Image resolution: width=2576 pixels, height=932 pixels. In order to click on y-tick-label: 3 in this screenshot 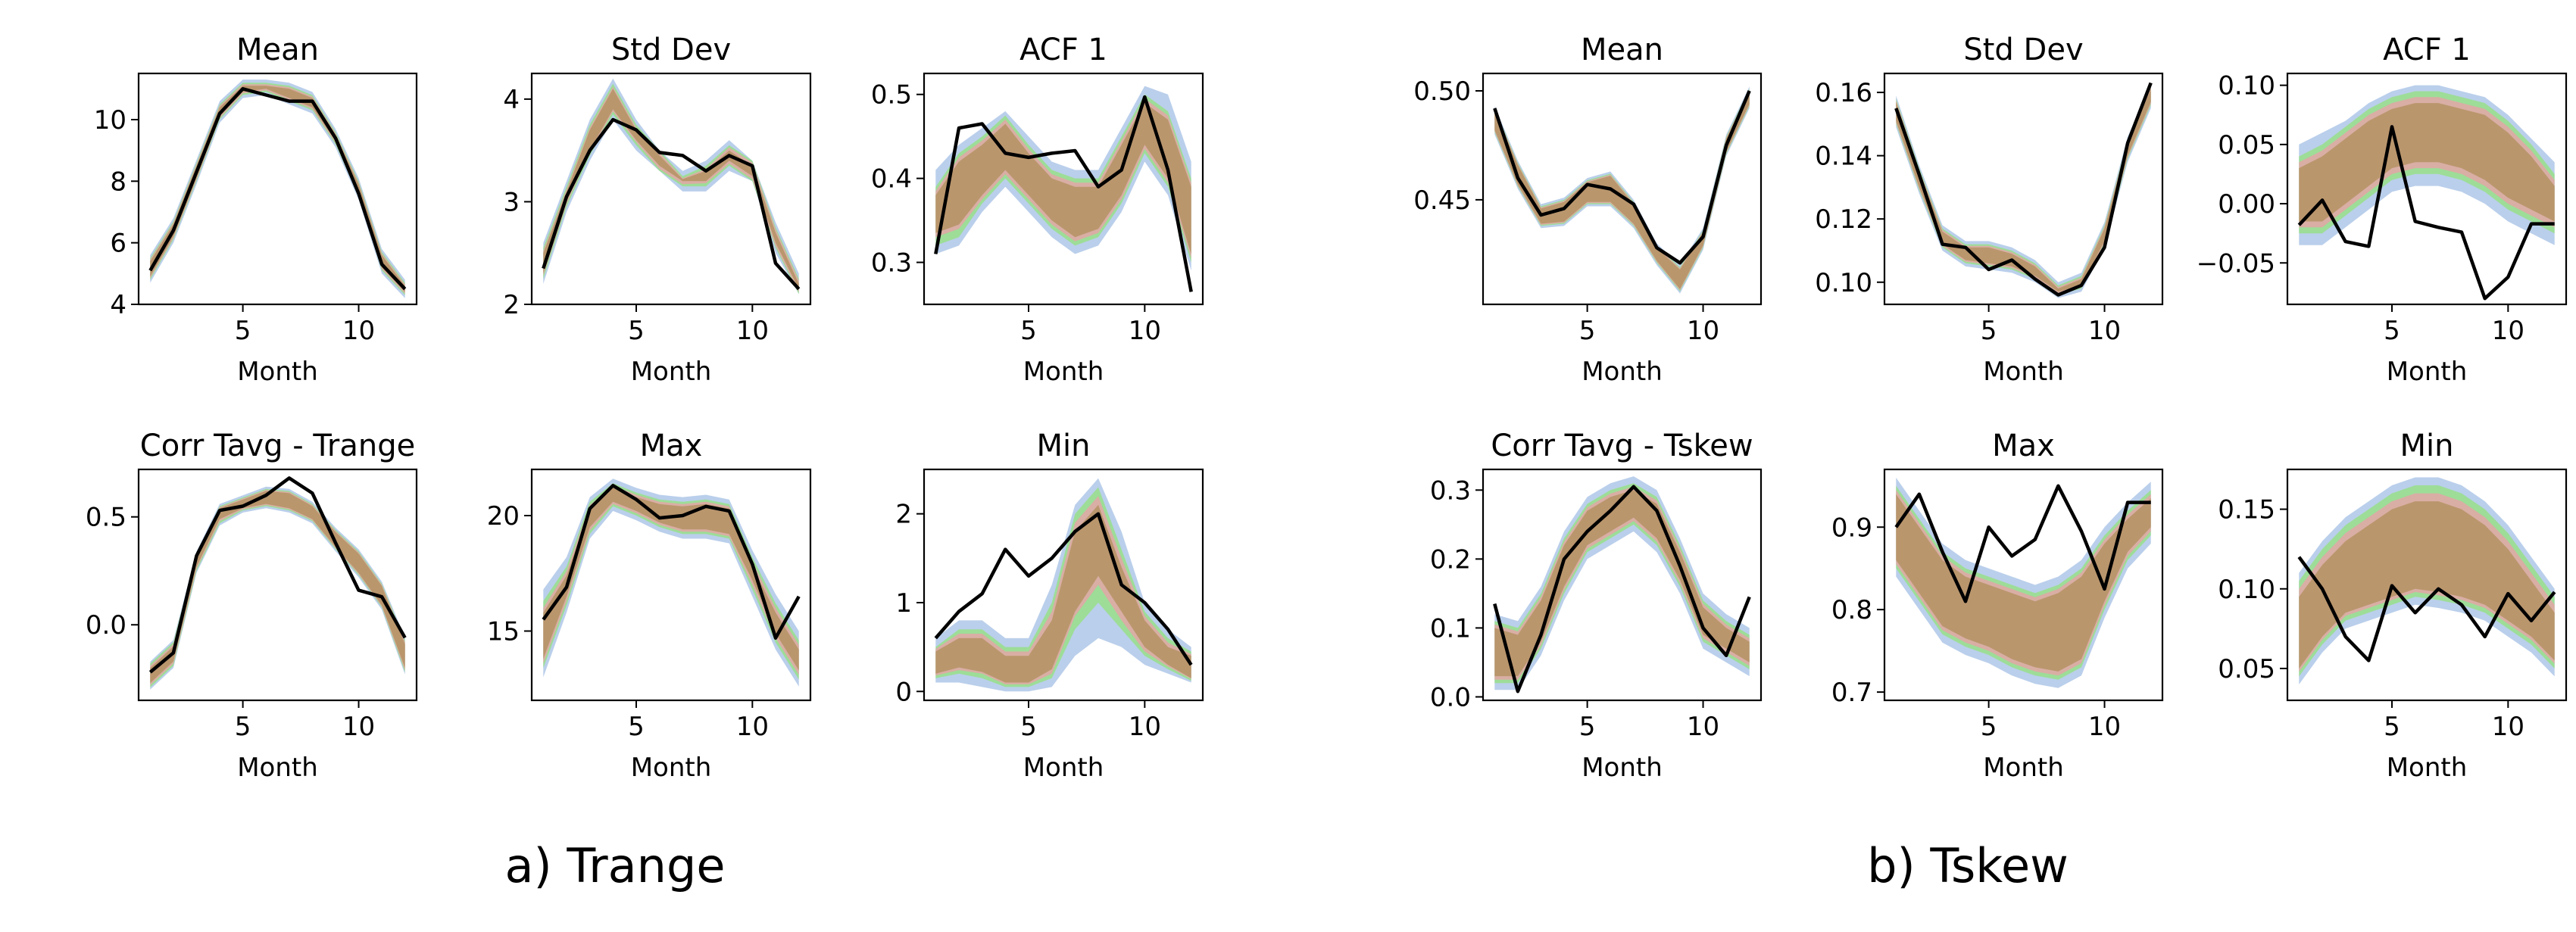, I will do `click(512, 202)`.